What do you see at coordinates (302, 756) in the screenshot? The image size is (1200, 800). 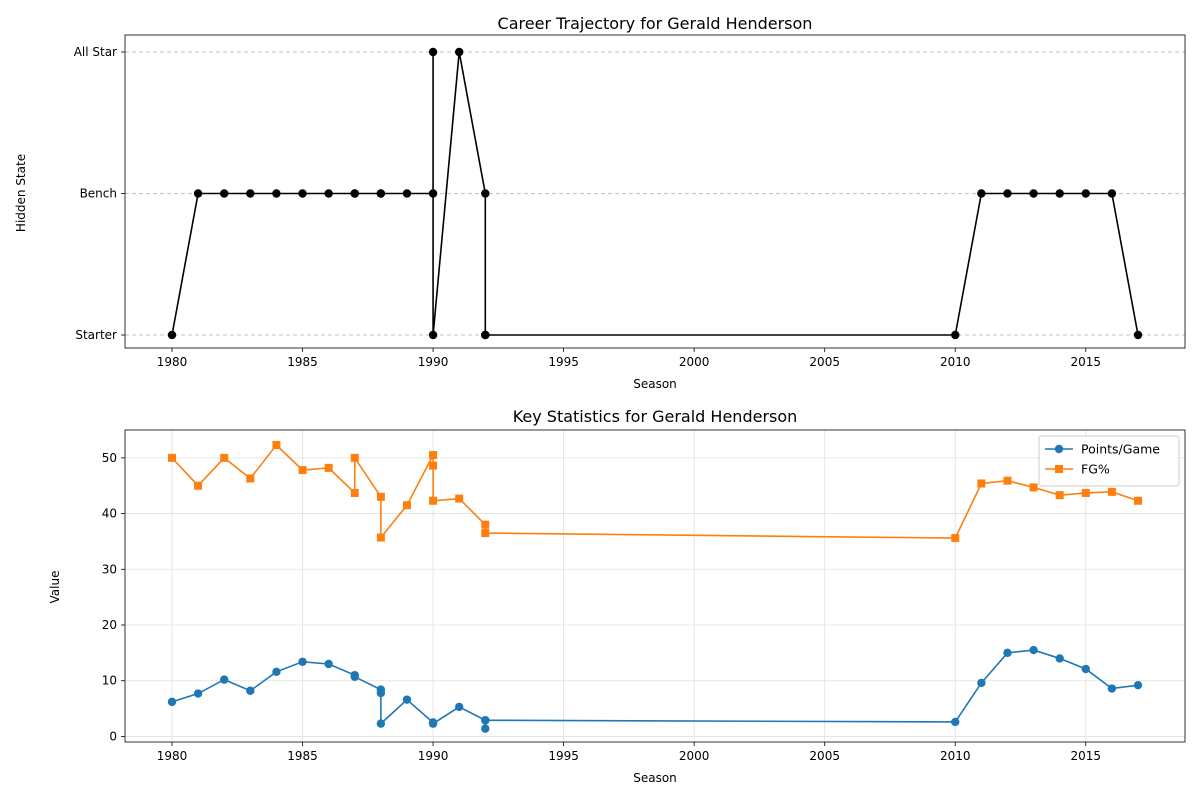 I see `statistics-x-tick-label: 1985` at bounding box center [302, 756].